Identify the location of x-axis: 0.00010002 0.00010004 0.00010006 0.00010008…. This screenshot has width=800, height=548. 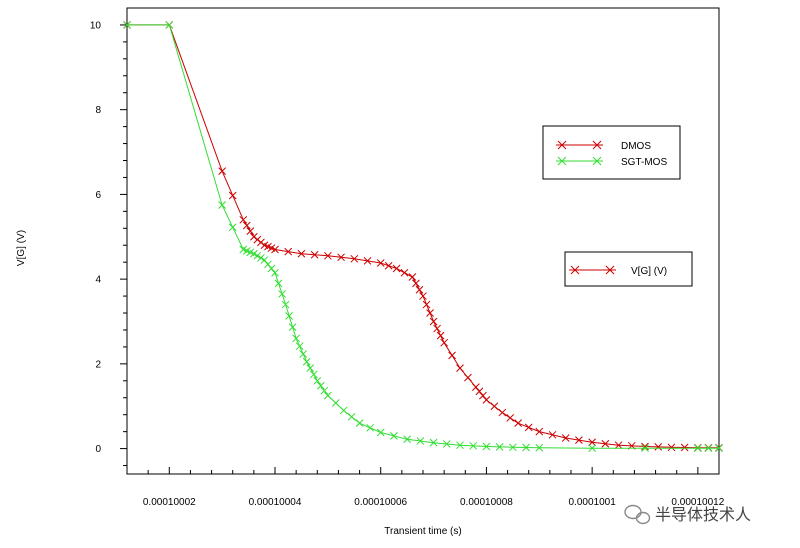
(434, 487).